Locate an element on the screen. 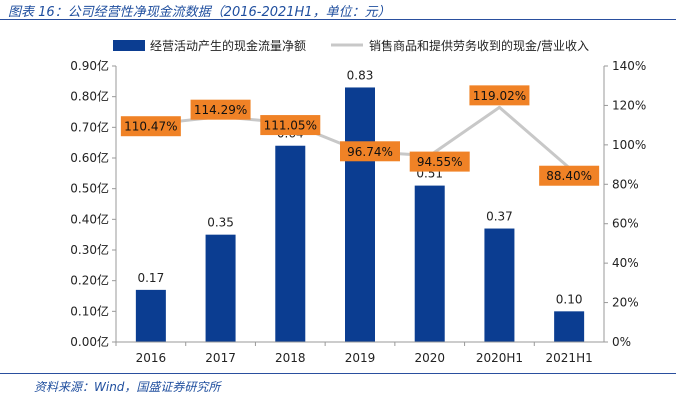 The width and height of the screenshot is (676, 408). ratio-label-text: 94.55% is located at coordinates (440, 162).